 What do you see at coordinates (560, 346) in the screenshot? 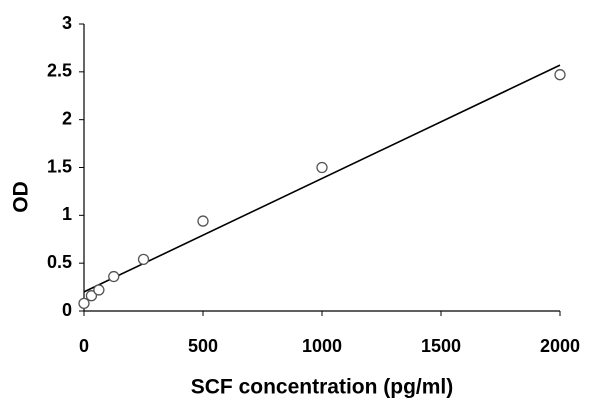
I see `x-tick-label: 2000` at bounding box center [560, 346].